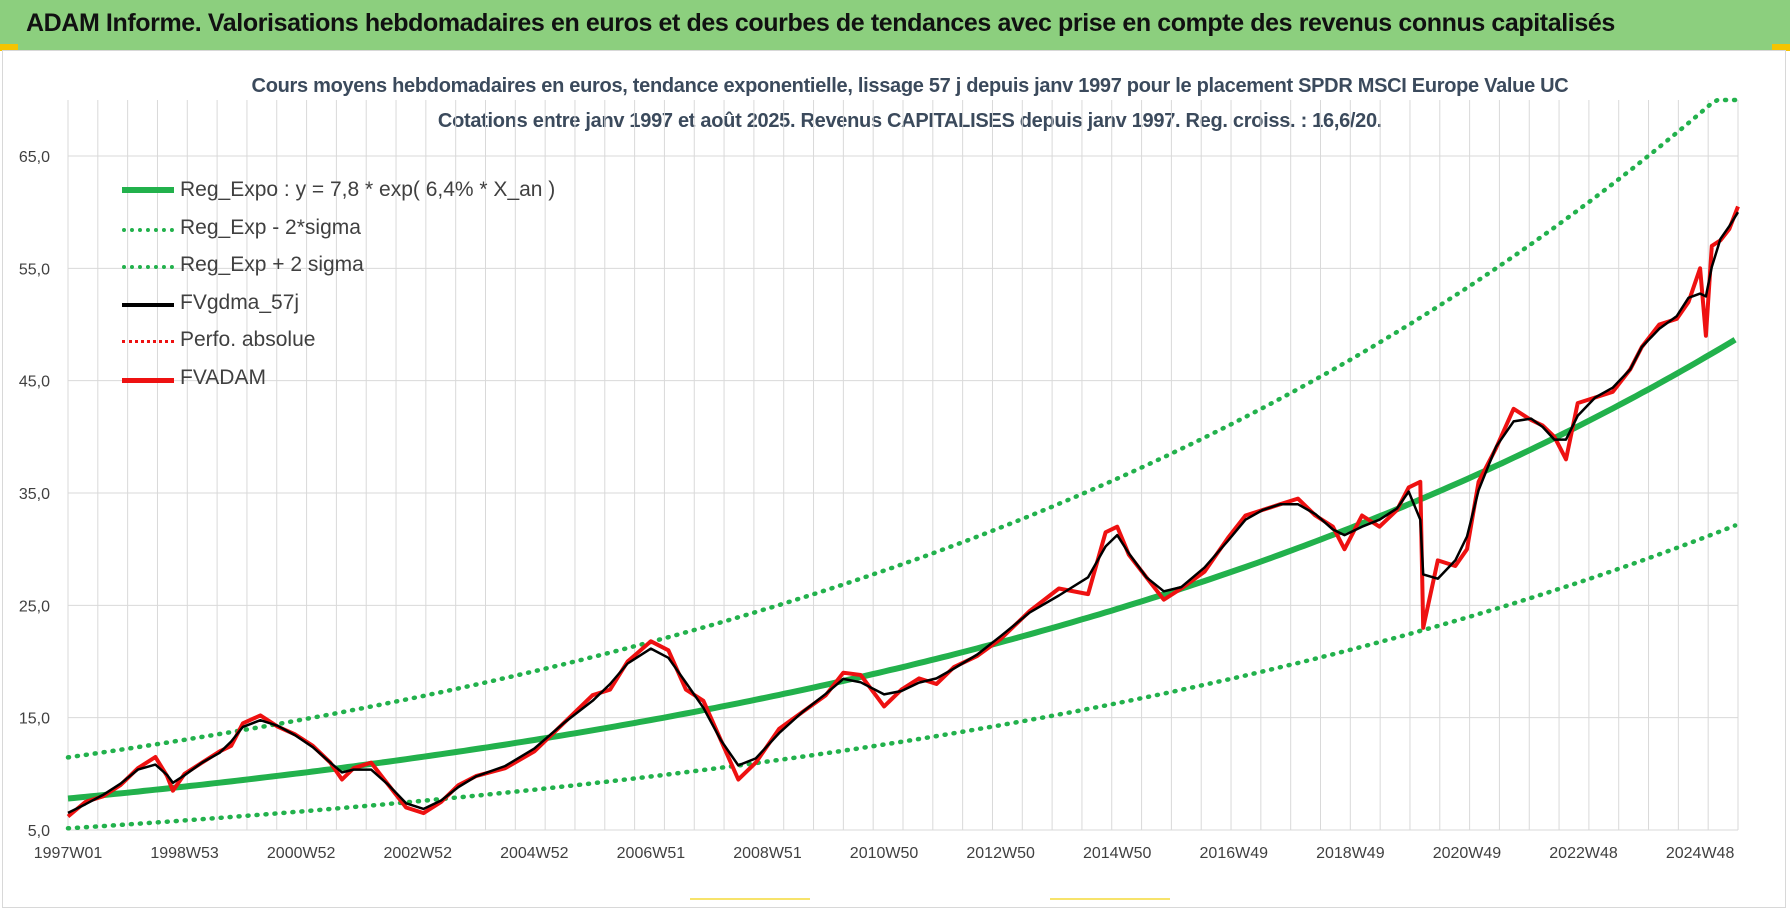  I want to click on x-tick-label: 2000W52, so click(301, 853).